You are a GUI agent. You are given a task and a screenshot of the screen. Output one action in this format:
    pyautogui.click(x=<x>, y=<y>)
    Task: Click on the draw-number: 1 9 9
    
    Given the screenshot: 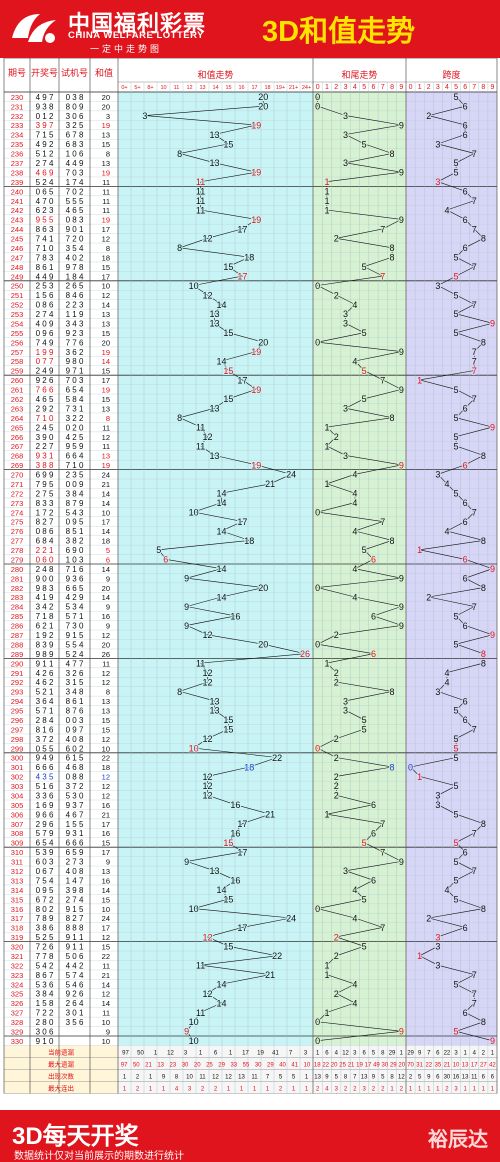 What is the action you would take?
    pyautogui.click(x=45, y=352)
    